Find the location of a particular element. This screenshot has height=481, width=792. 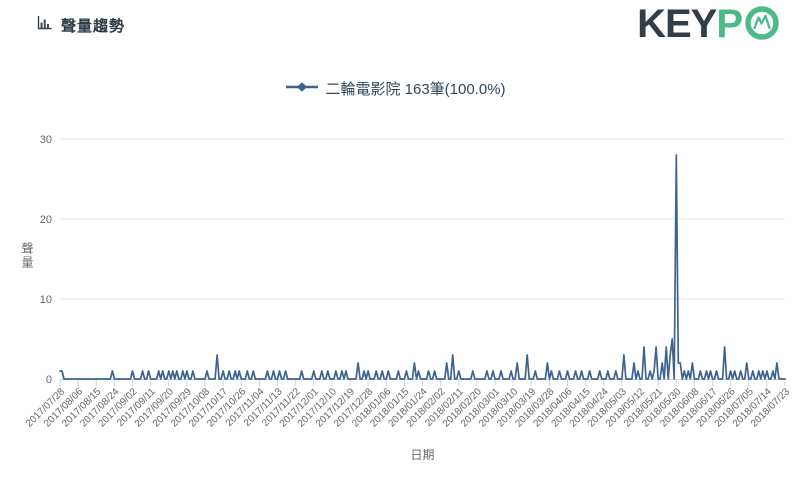

legend-label: 二輪電影院 163筆(100.0%) is located at coordinates (415, 89).